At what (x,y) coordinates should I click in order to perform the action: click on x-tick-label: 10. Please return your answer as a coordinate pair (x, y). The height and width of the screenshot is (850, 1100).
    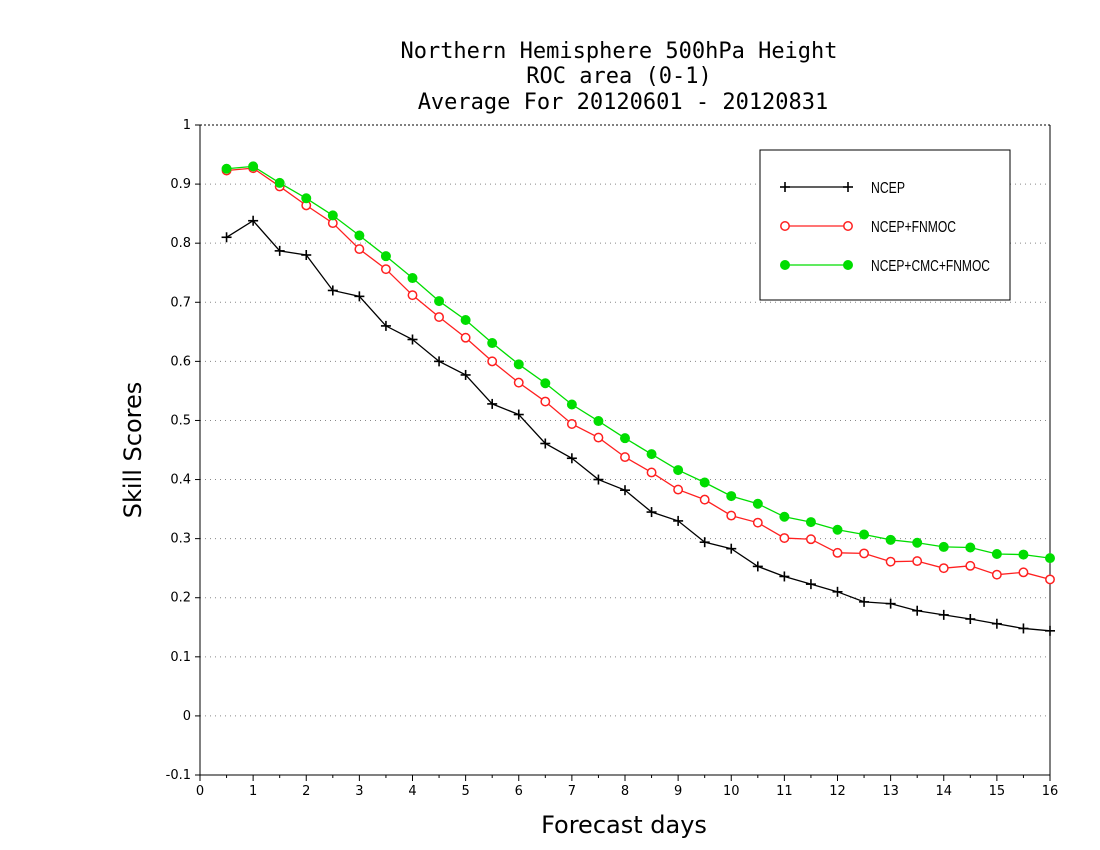
    Looking at the image, I should click on (731, 791).